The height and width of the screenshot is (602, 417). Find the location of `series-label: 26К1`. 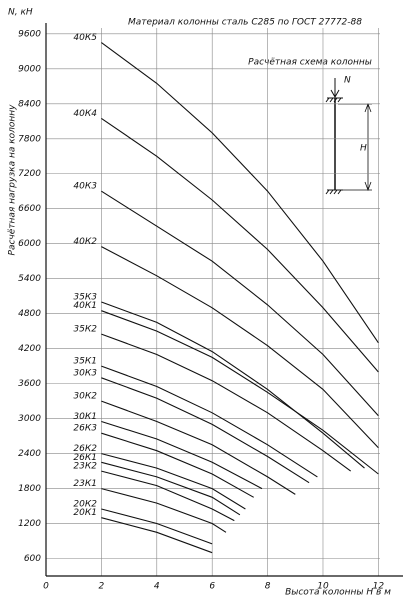

series-label: 26К1 is located at coordinates (85, 458).